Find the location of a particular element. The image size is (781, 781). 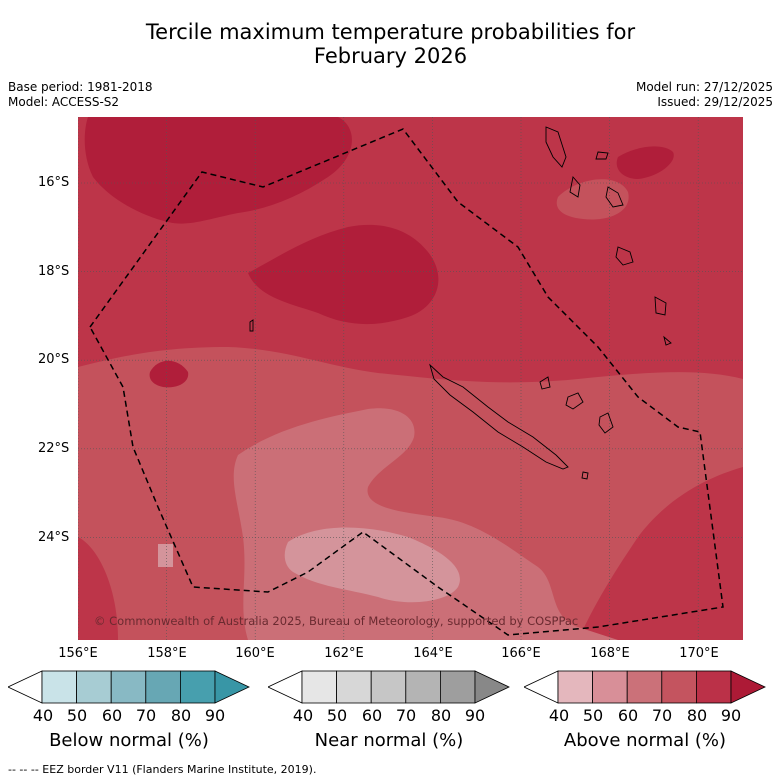

base-period: Base period: 1981-2018 is located at coordinates (80, 87).